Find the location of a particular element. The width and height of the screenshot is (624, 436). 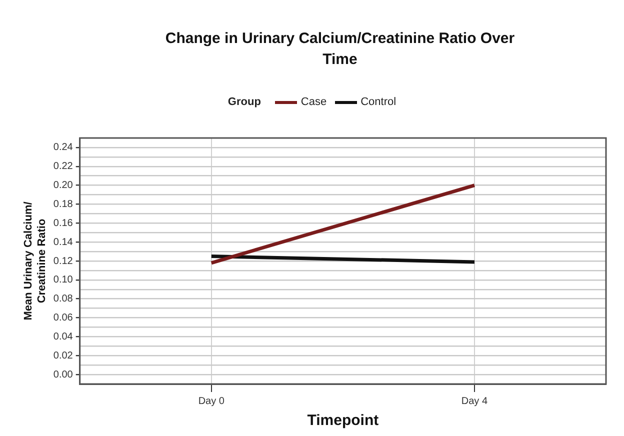

y-tick-label: 0.14 is located at coordinates (63, 242).